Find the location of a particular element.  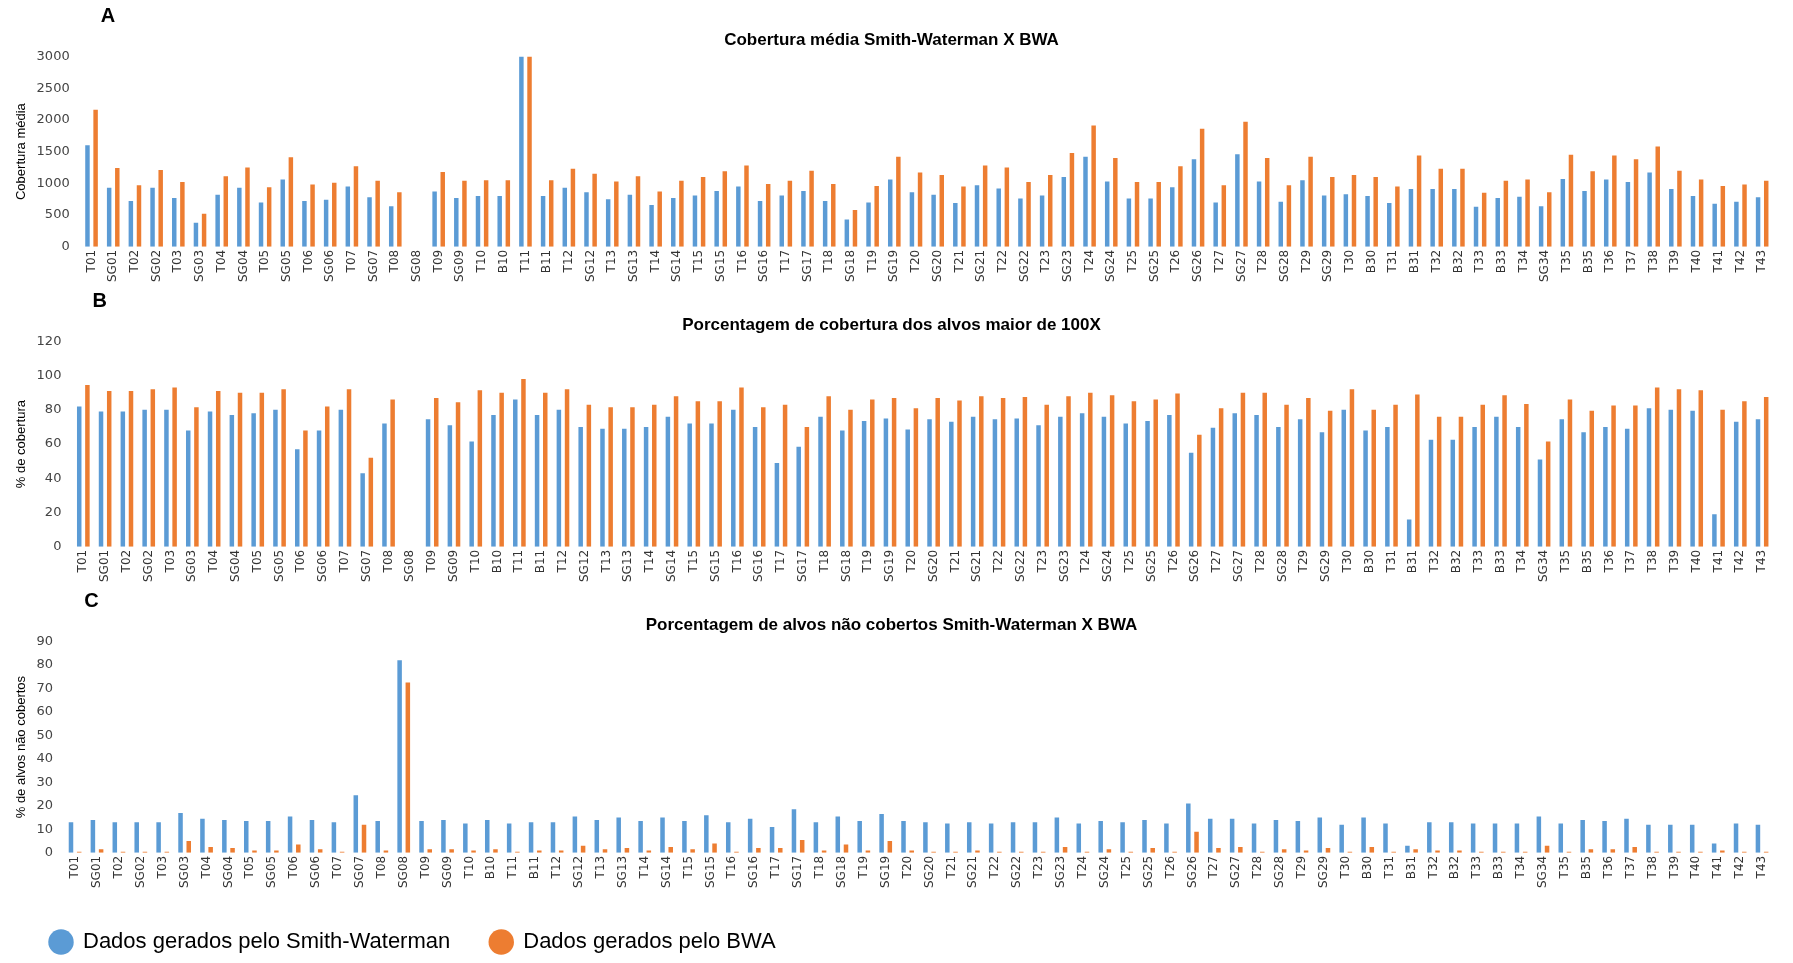

x-tick-label: T29 is located at coordinates (1301, 867).